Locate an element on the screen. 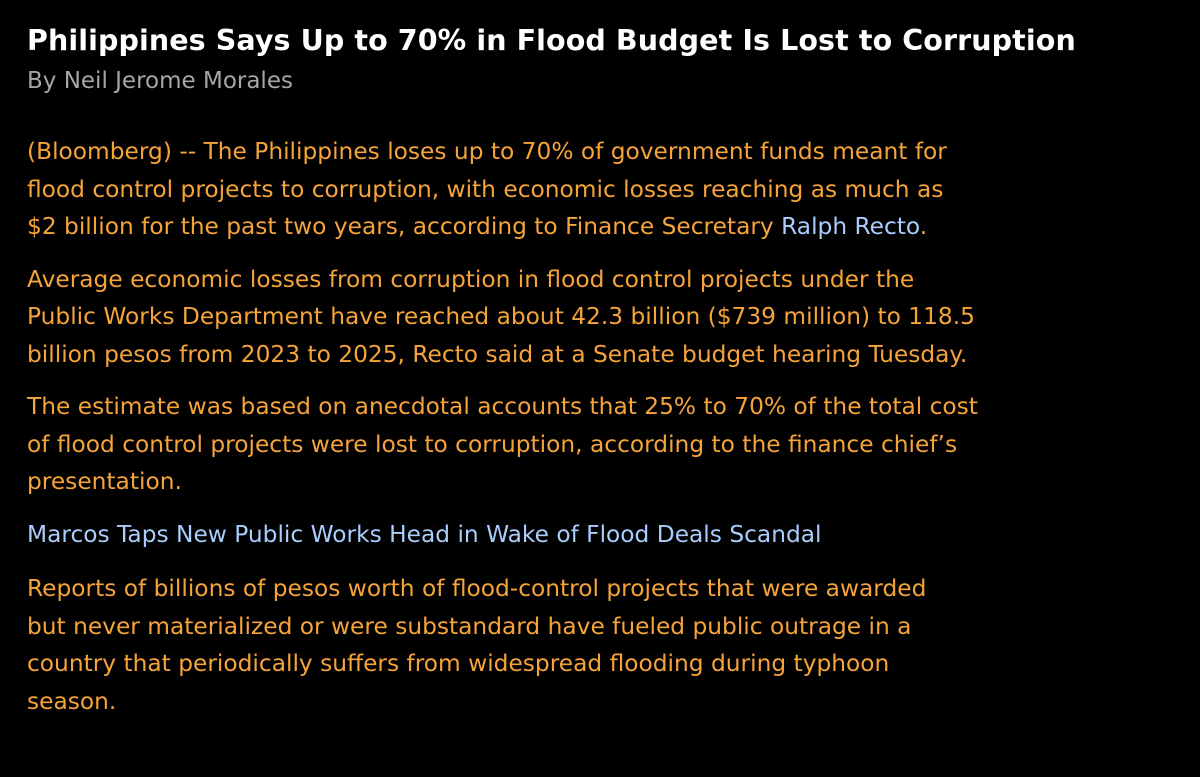  byline: By Neil Jerome Morales is located at coordinates (160, 81).